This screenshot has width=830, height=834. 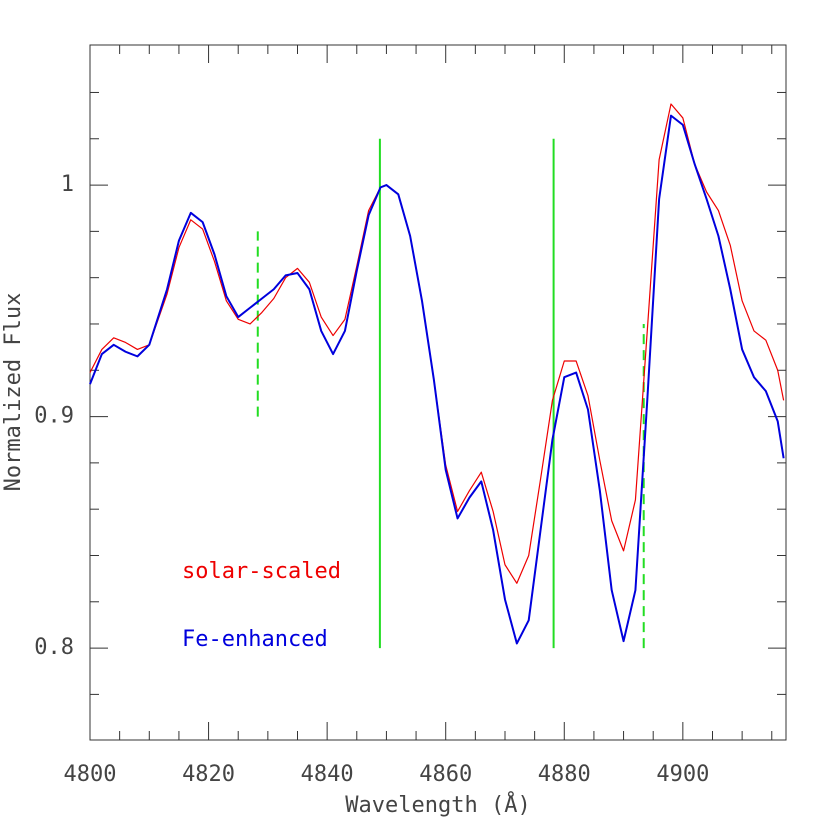 What do you see at coordinates (261, 571) in the screenshot?
I see `legend-label: solar-scaled` at bounding box center [261, 571].